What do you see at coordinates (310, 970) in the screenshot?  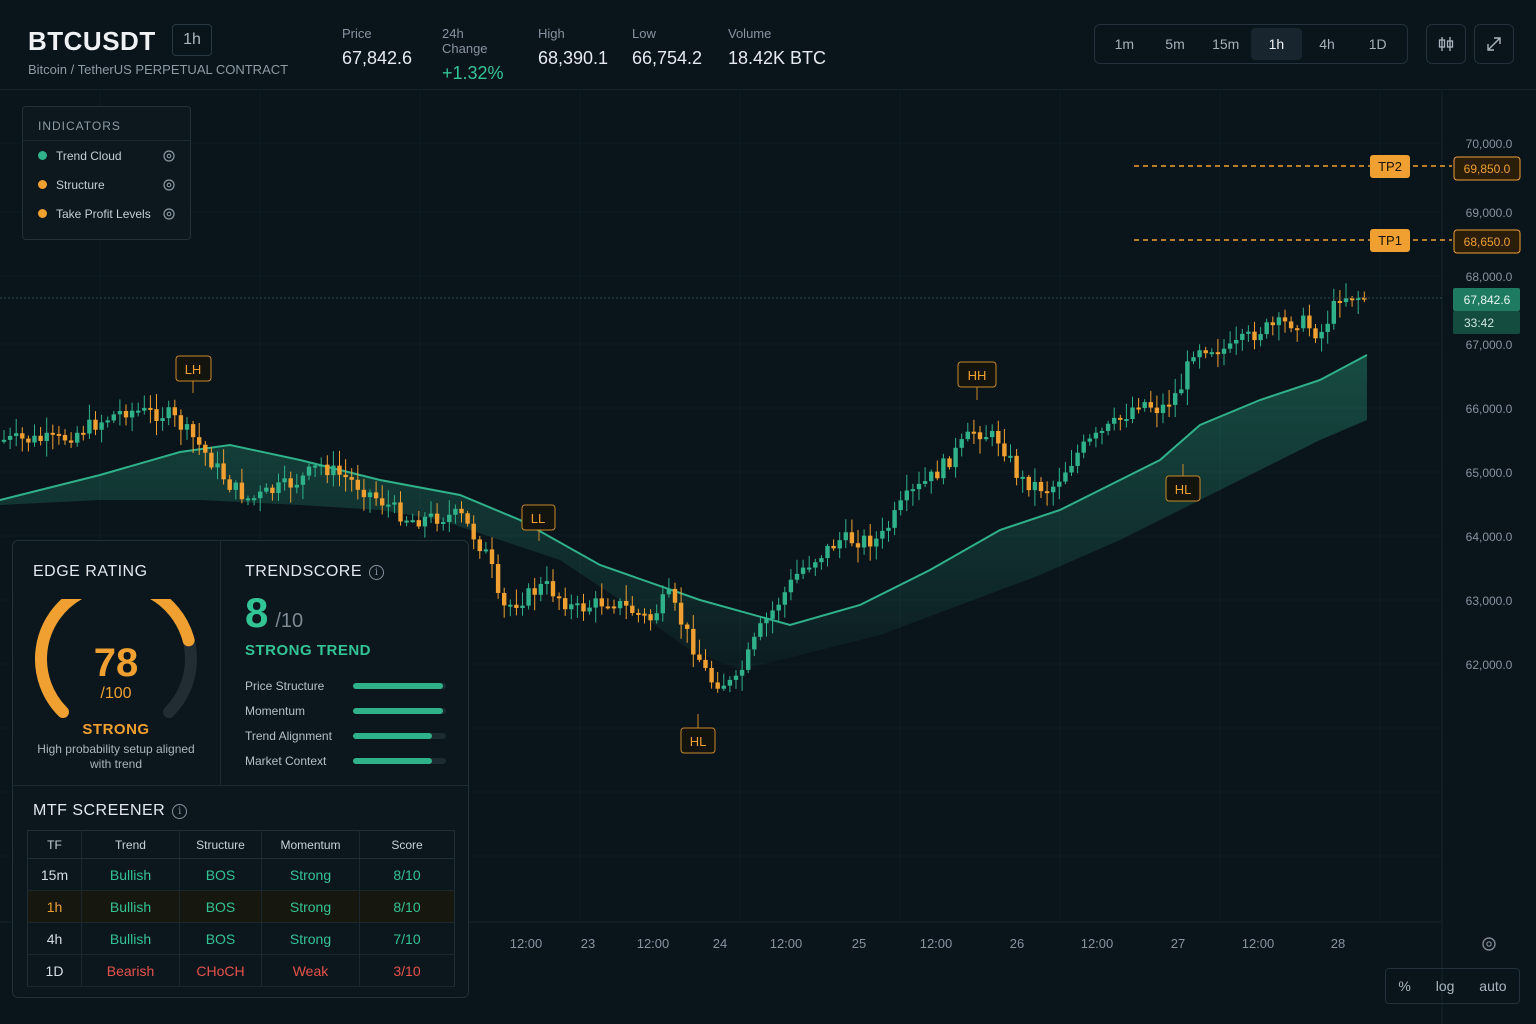 I see `cell-momentum: Weak` at bounding box center [310, 970].